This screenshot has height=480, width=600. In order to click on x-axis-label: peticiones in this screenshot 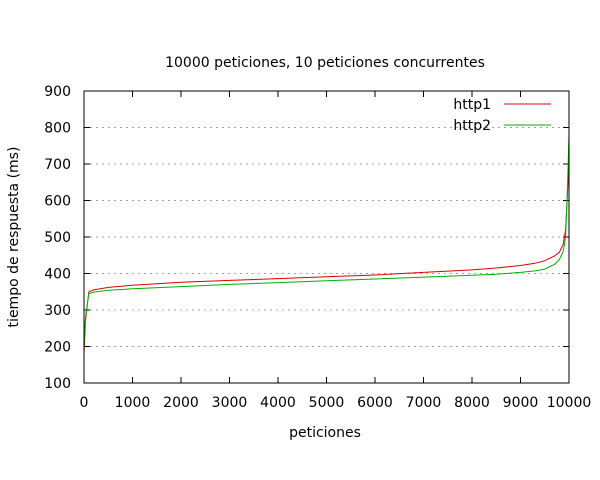, I will do `click(325, 433)`.